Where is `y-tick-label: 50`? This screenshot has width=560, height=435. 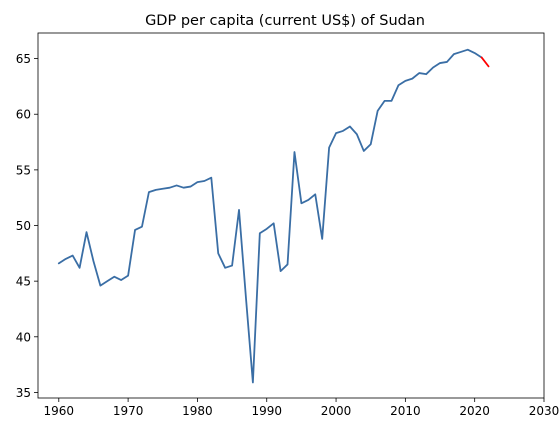 y-tick-label: 50 is located at coordinates (23, 226).